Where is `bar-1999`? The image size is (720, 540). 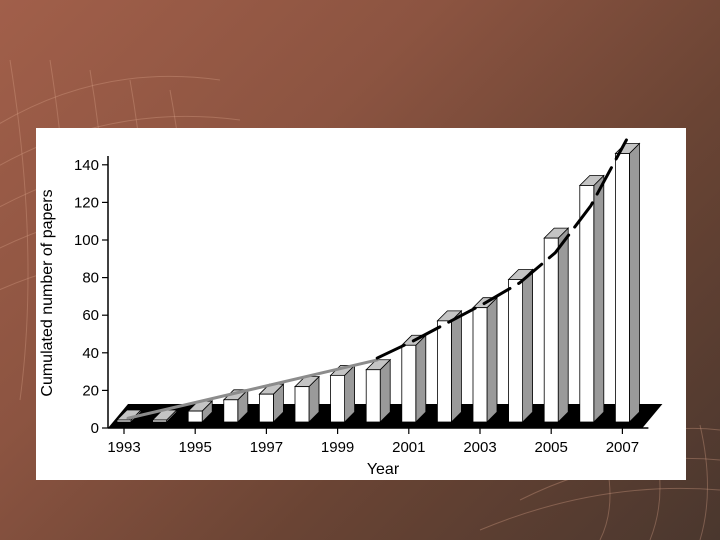 bar-1999 is located at coordinates (342, 393).